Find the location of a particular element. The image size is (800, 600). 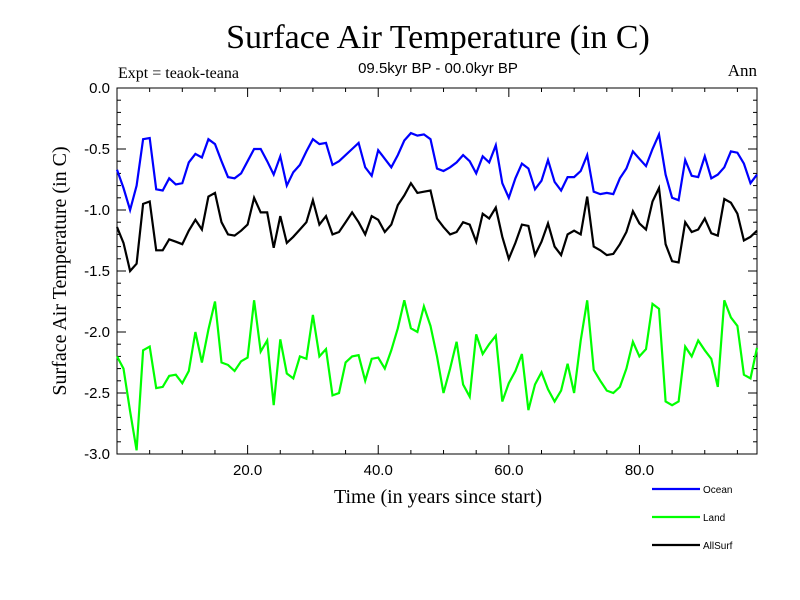

y-tick-label: 0.0 is located at coordinates (99, 88).